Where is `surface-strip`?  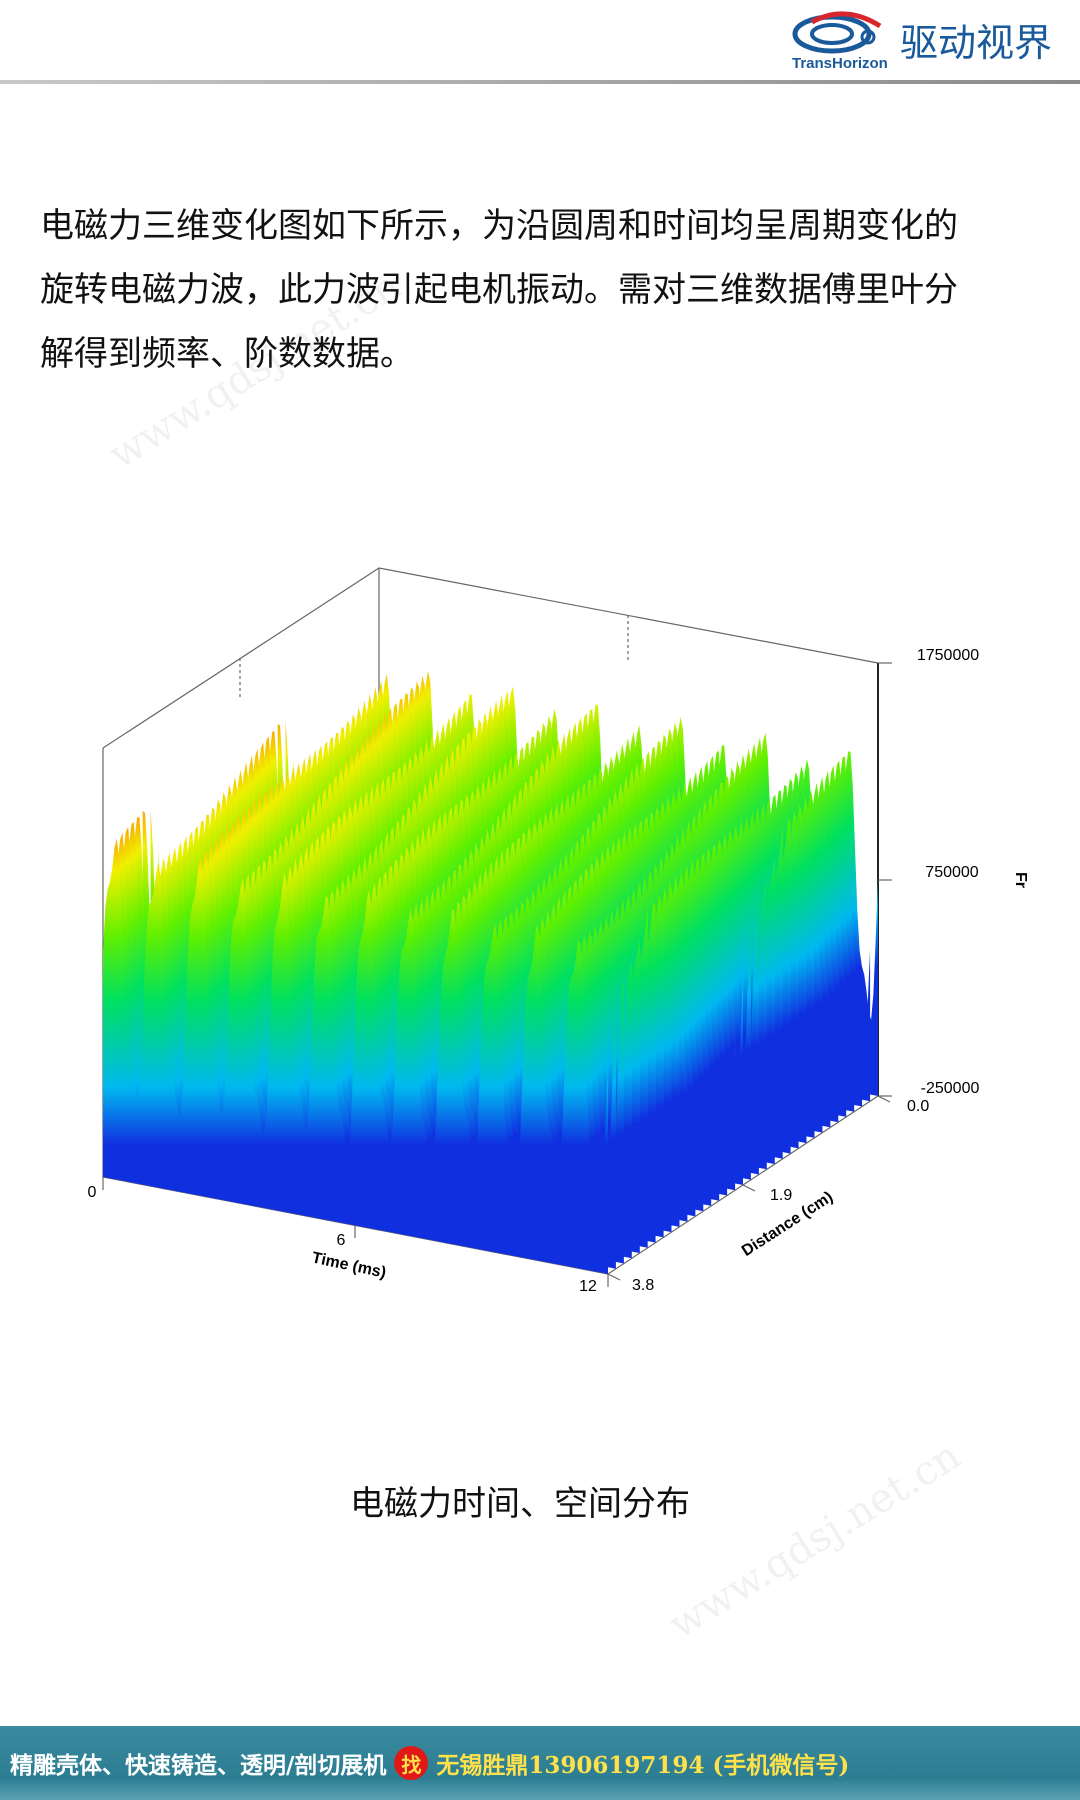
surface-strip is located at coordinates (355, 1056).